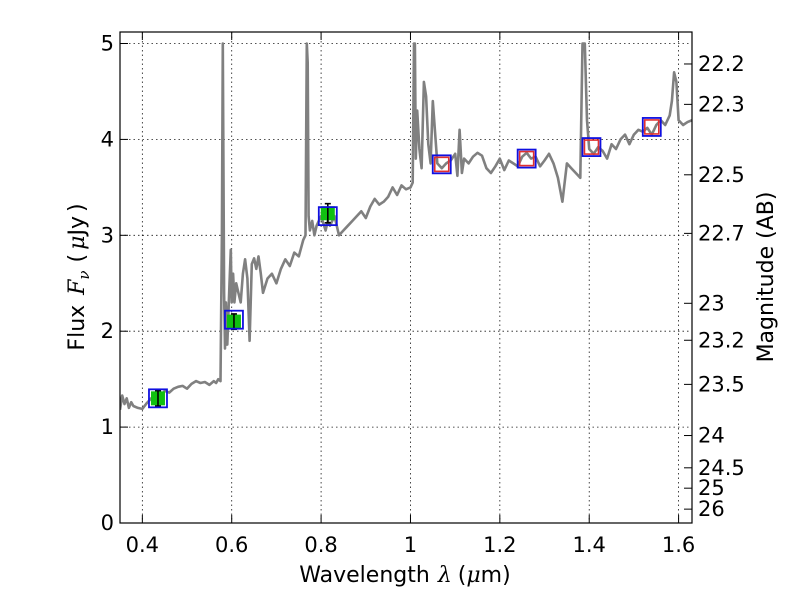  What do you see at coordinates (107, 44) in the screenshot?
I see `y-tick-label: 5` at bounding box center [107, 44].